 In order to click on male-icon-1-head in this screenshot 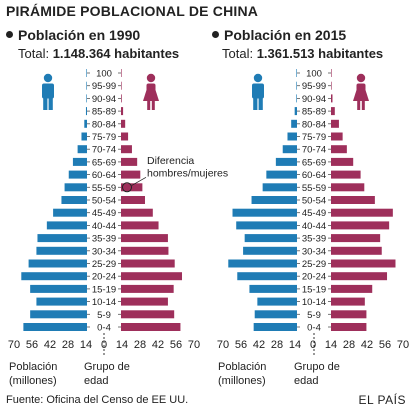, I will do `click(258, 78)`.